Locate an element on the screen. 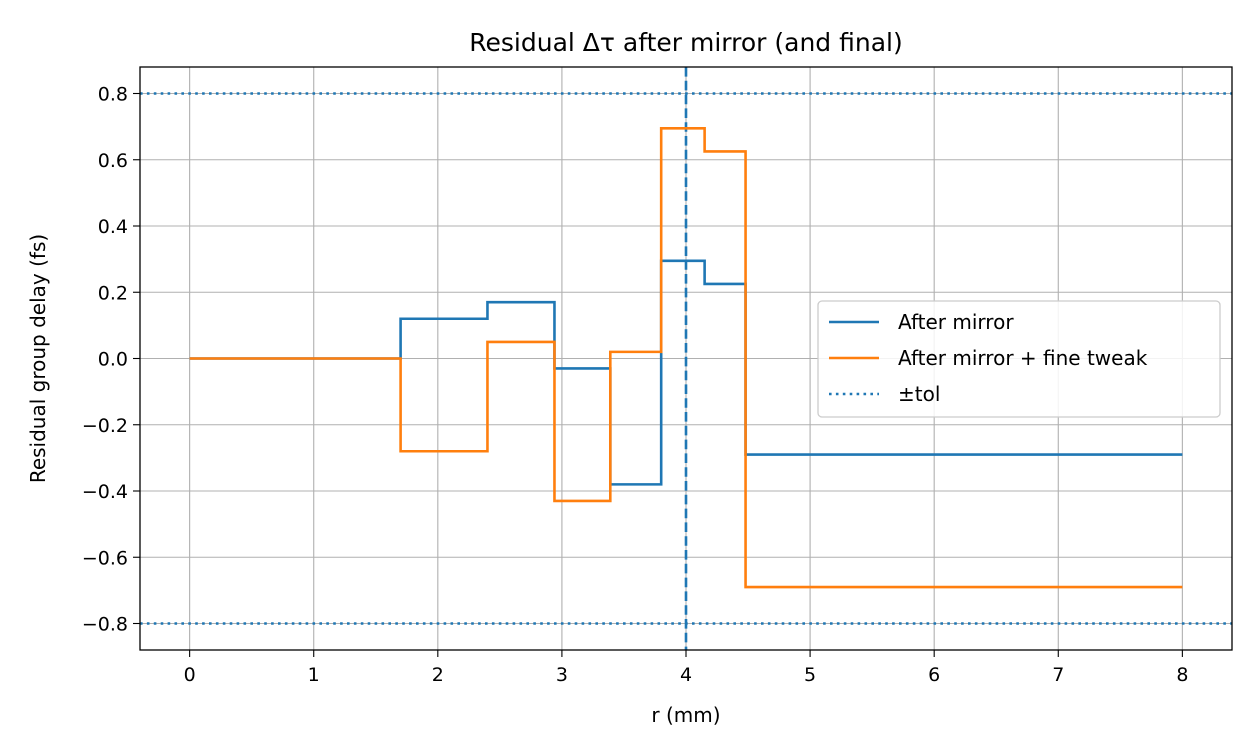  y-tick-label: −0.4 is located at coordinates (105, 492).